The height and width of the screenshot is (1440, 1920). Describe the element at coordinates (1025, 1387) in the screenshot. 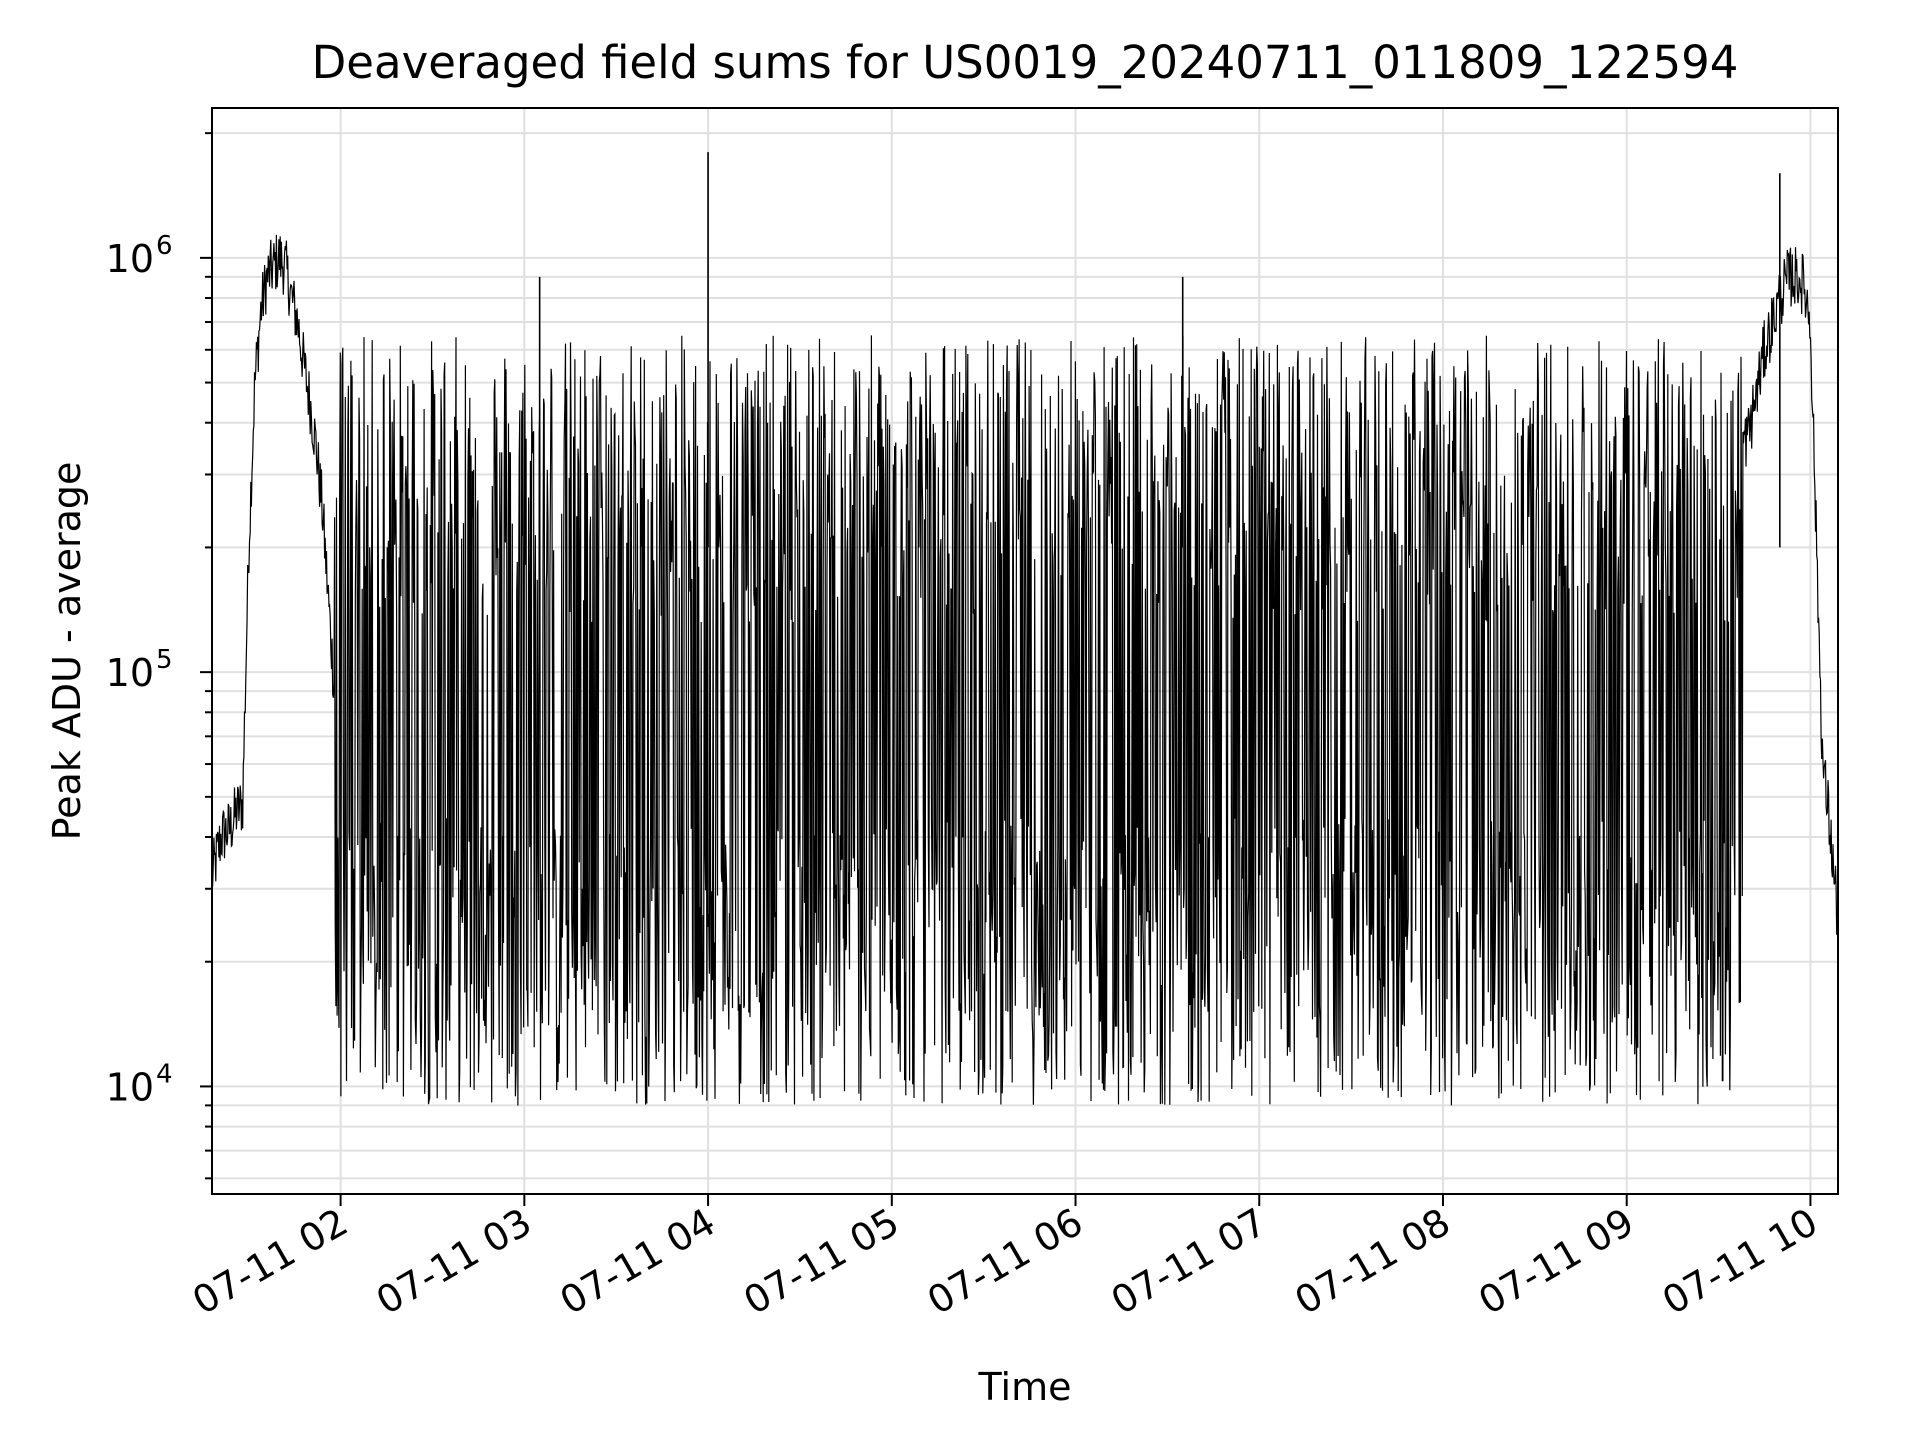

I see `x-axis-label: Time` at that location.